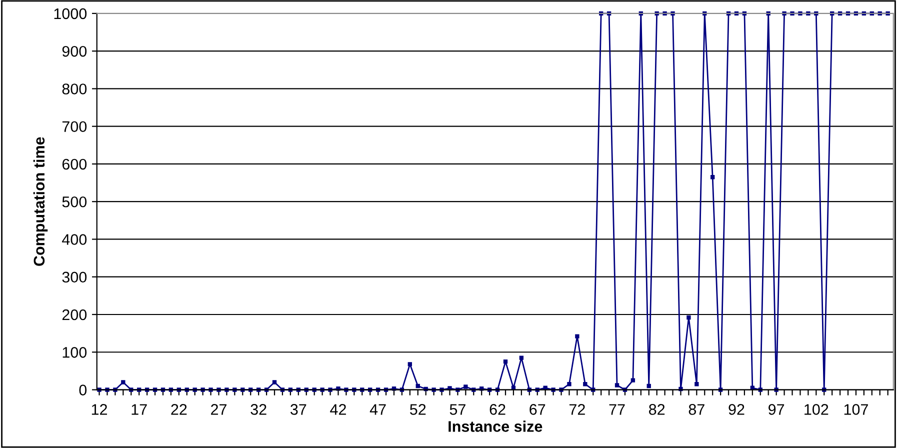 This screenshot has height=448, width=897. Describe the element at coordinates (617, 409) in the screenshot. I see `x-tick-label: 77` at that location.